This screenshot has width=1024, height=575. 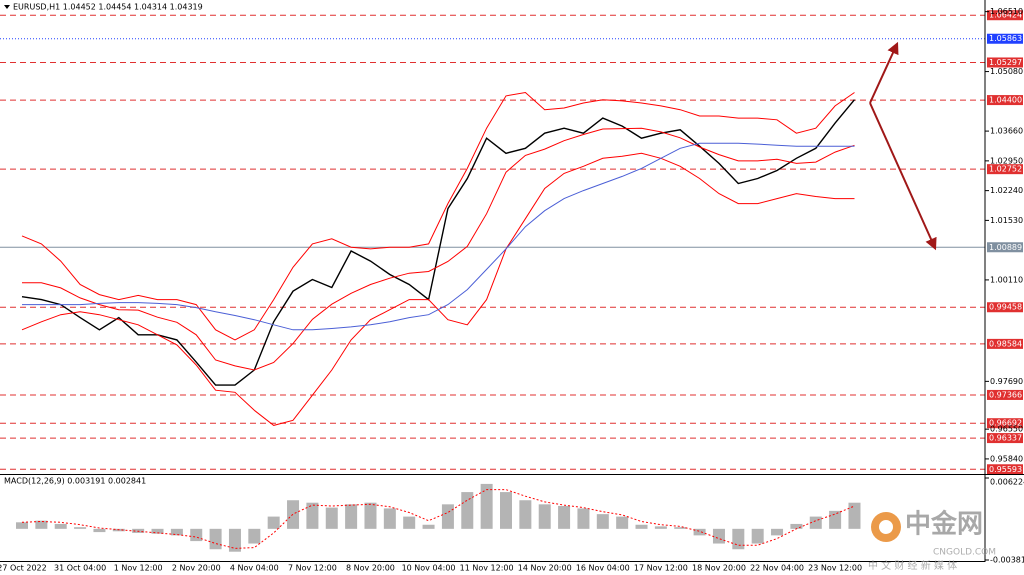 What do you see at coordinates (80, 568) in the screenshot?
I see `x-tick-label: 31 Oct 04:00` at bounding box center [80, 568].